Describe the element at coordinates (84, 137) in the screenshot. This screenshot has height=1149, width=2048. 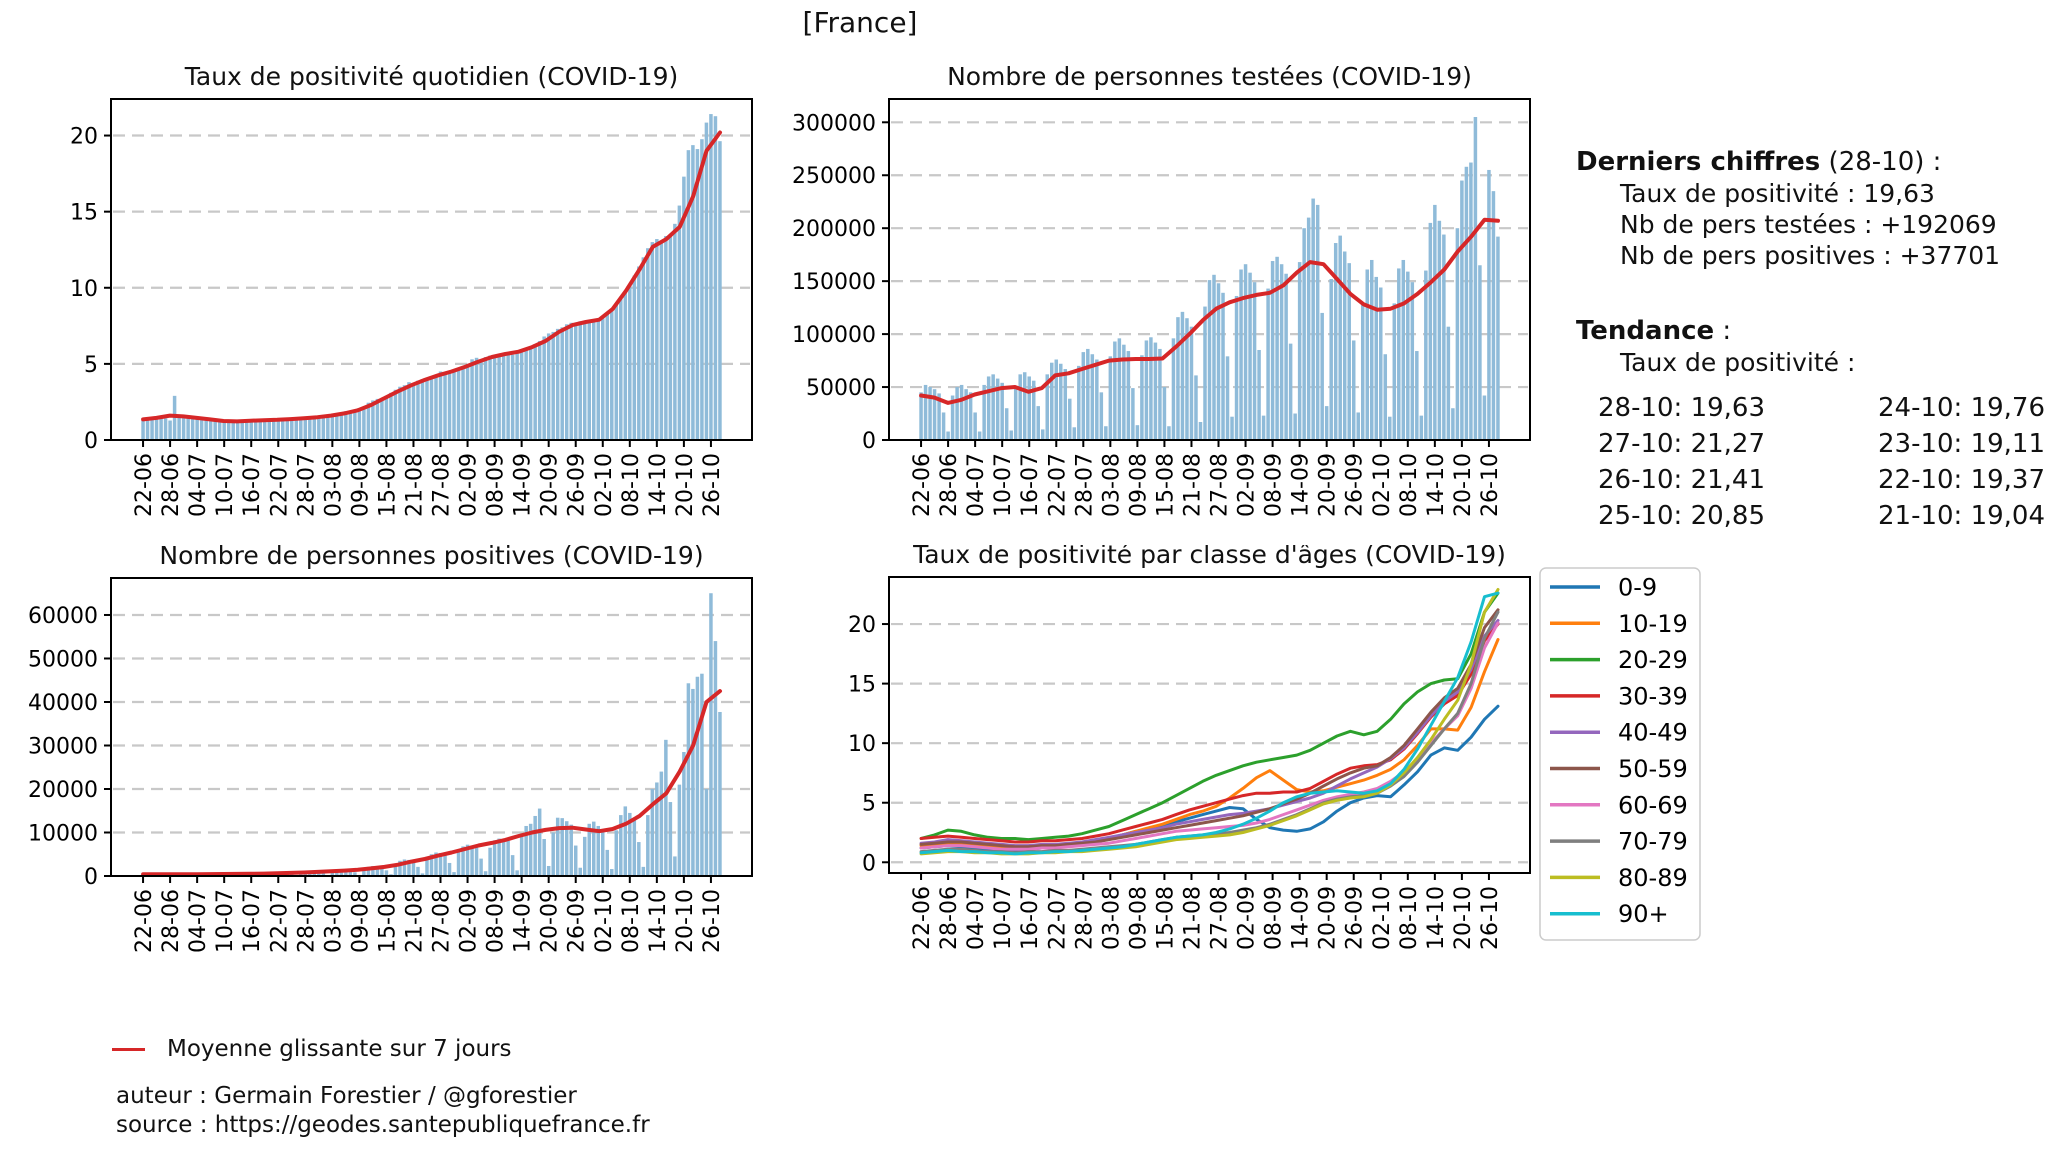
I see `svg-text: 20` at that location.